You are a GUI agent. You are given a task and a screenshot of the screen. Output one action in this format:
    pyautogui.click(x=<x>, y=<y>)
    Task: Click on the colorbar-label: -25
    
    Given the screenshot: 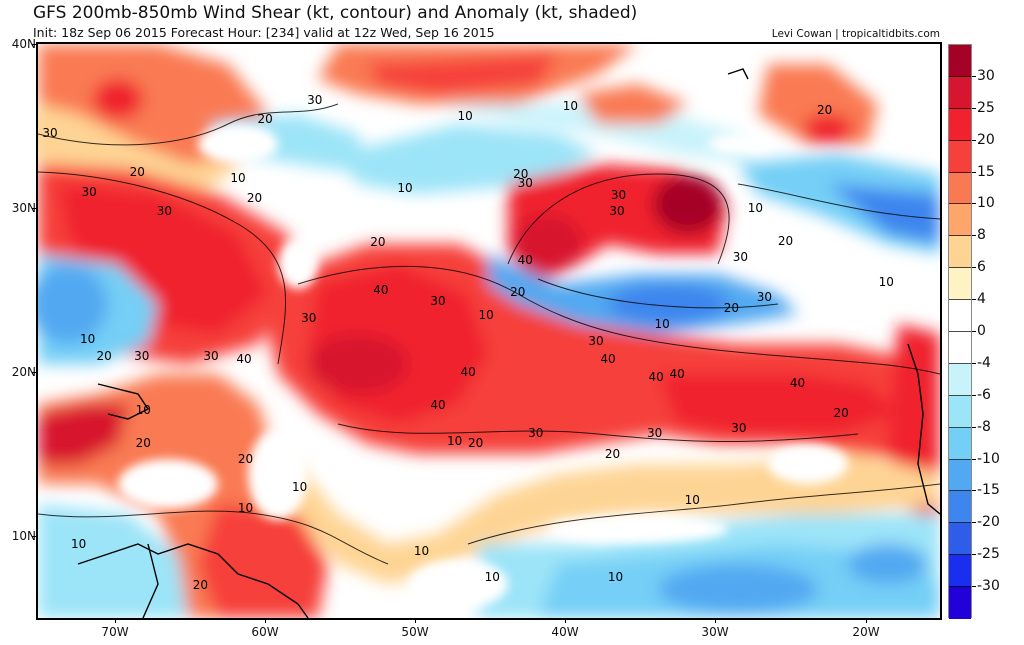 What is the action you would take?
    pyautogui.click(x=988, y=554)
    